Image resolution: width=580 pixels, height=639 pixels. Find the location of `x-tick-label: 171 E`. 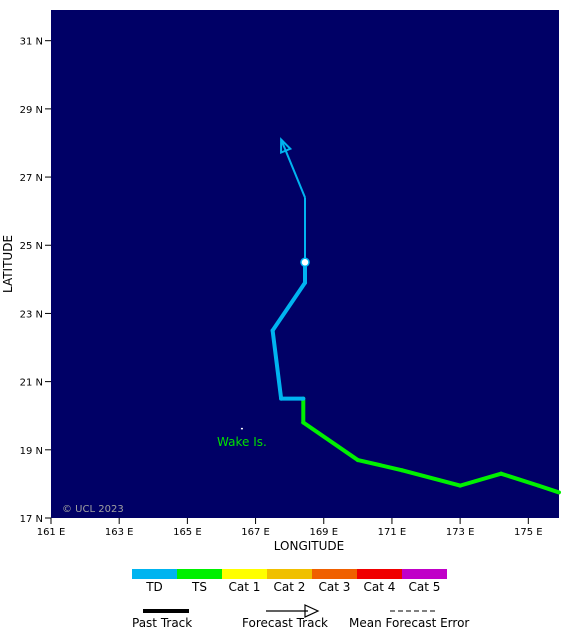

x-tick-label: 171 E is located at coordinates (392, 532).